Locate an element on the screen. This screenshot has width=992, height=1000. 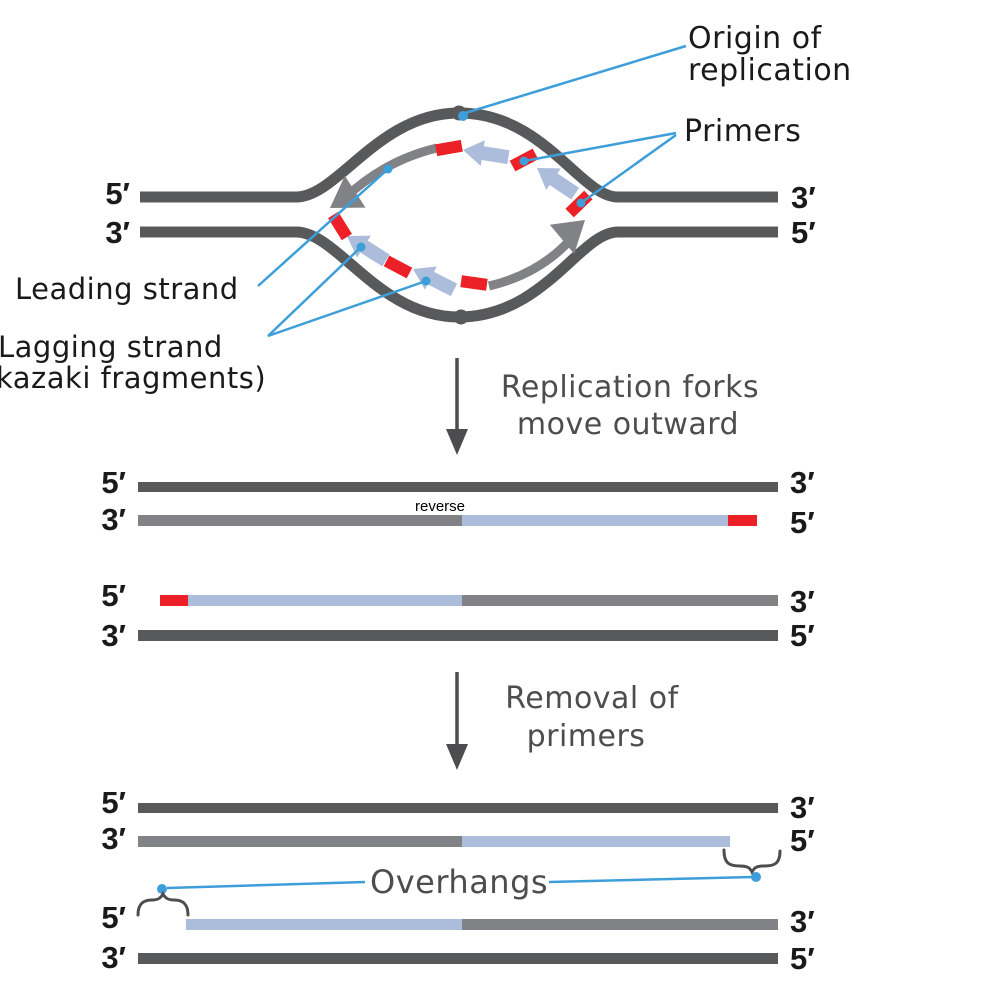
leading-arrowhead-right is located at coordinates (567, 237).